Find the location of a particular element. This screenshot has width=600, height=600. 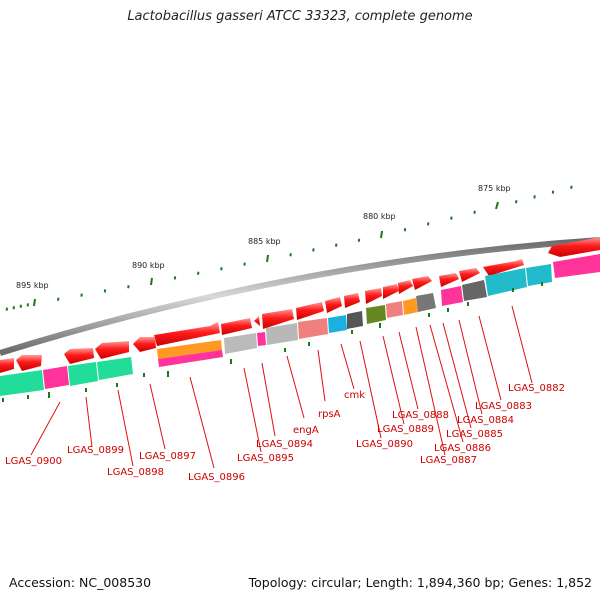

gene-label: cmk is located at coordinates (354, 395).